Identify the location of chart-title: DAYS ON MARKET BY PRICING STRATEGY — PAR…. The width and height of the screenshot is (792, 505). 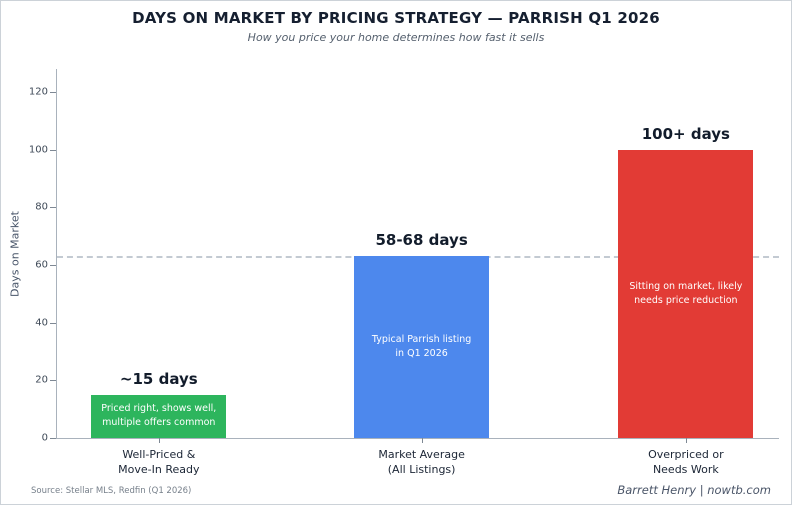
(396, 18).